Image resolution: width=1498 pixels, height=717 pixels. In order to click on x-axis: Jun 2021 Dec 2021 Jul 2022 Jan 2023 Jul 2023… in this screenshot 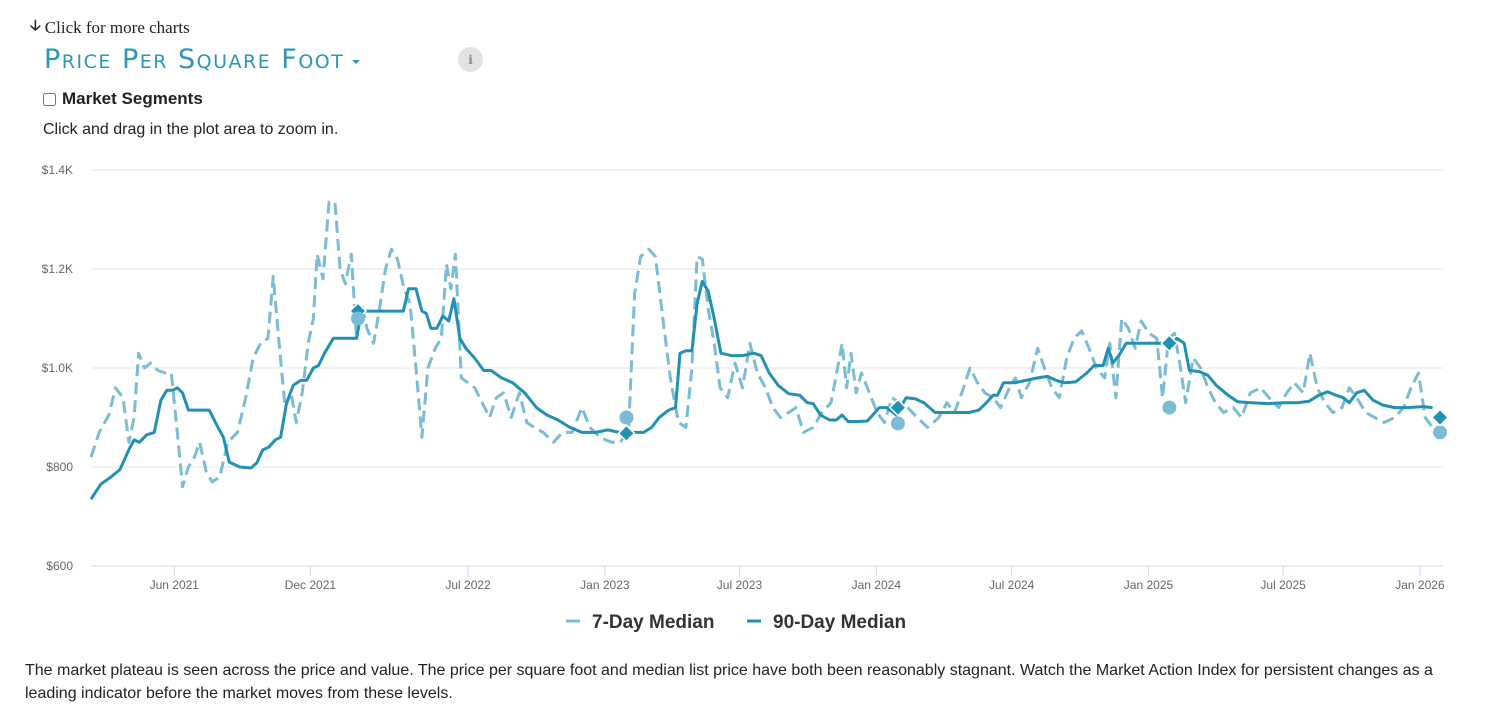, I will do `click(768, 578)`.